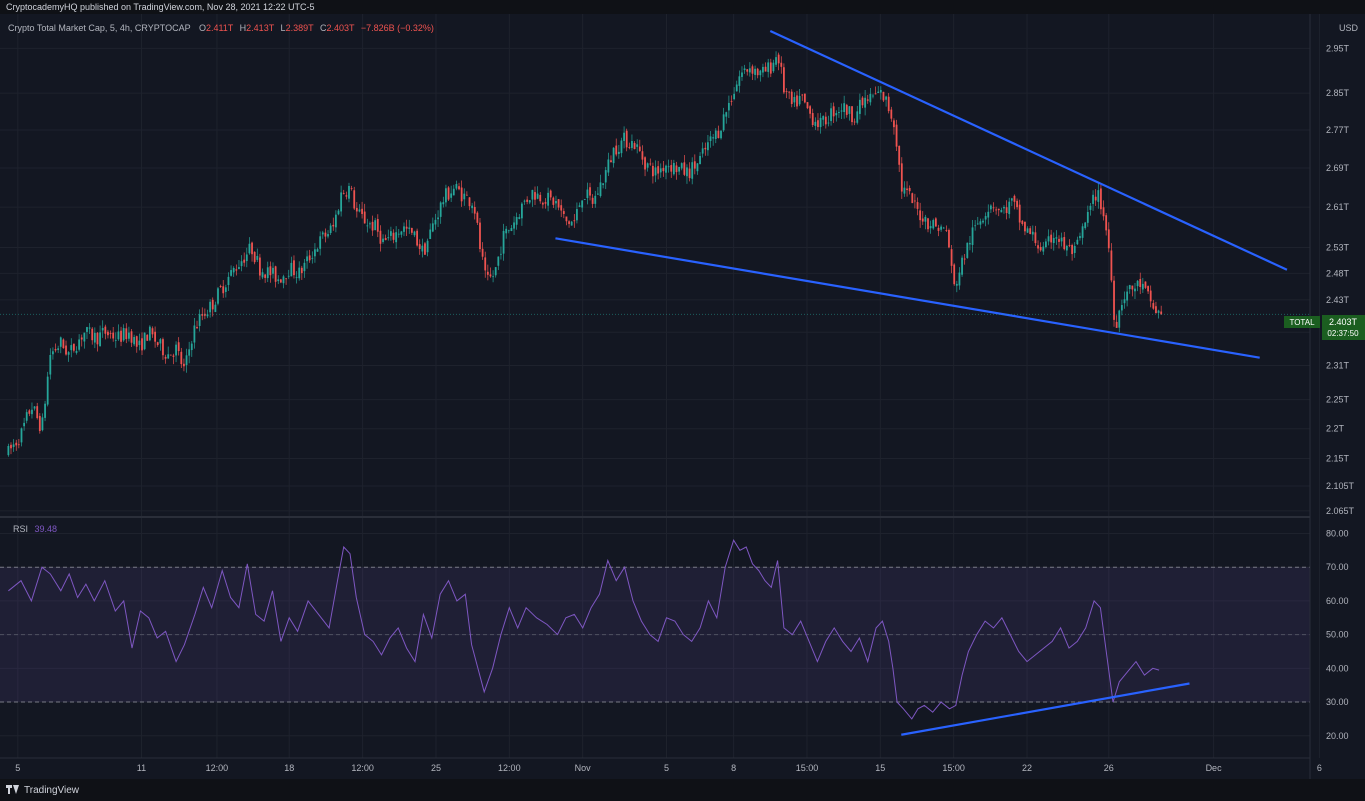 The width and height of the screenshot is (1365, 801). Describe the element at coordinates (1337, 634) in the screenshot. I see `rsi-axis: 80.00 70.00 60.00 50.00 40.00 30.00 20.00` at that location.